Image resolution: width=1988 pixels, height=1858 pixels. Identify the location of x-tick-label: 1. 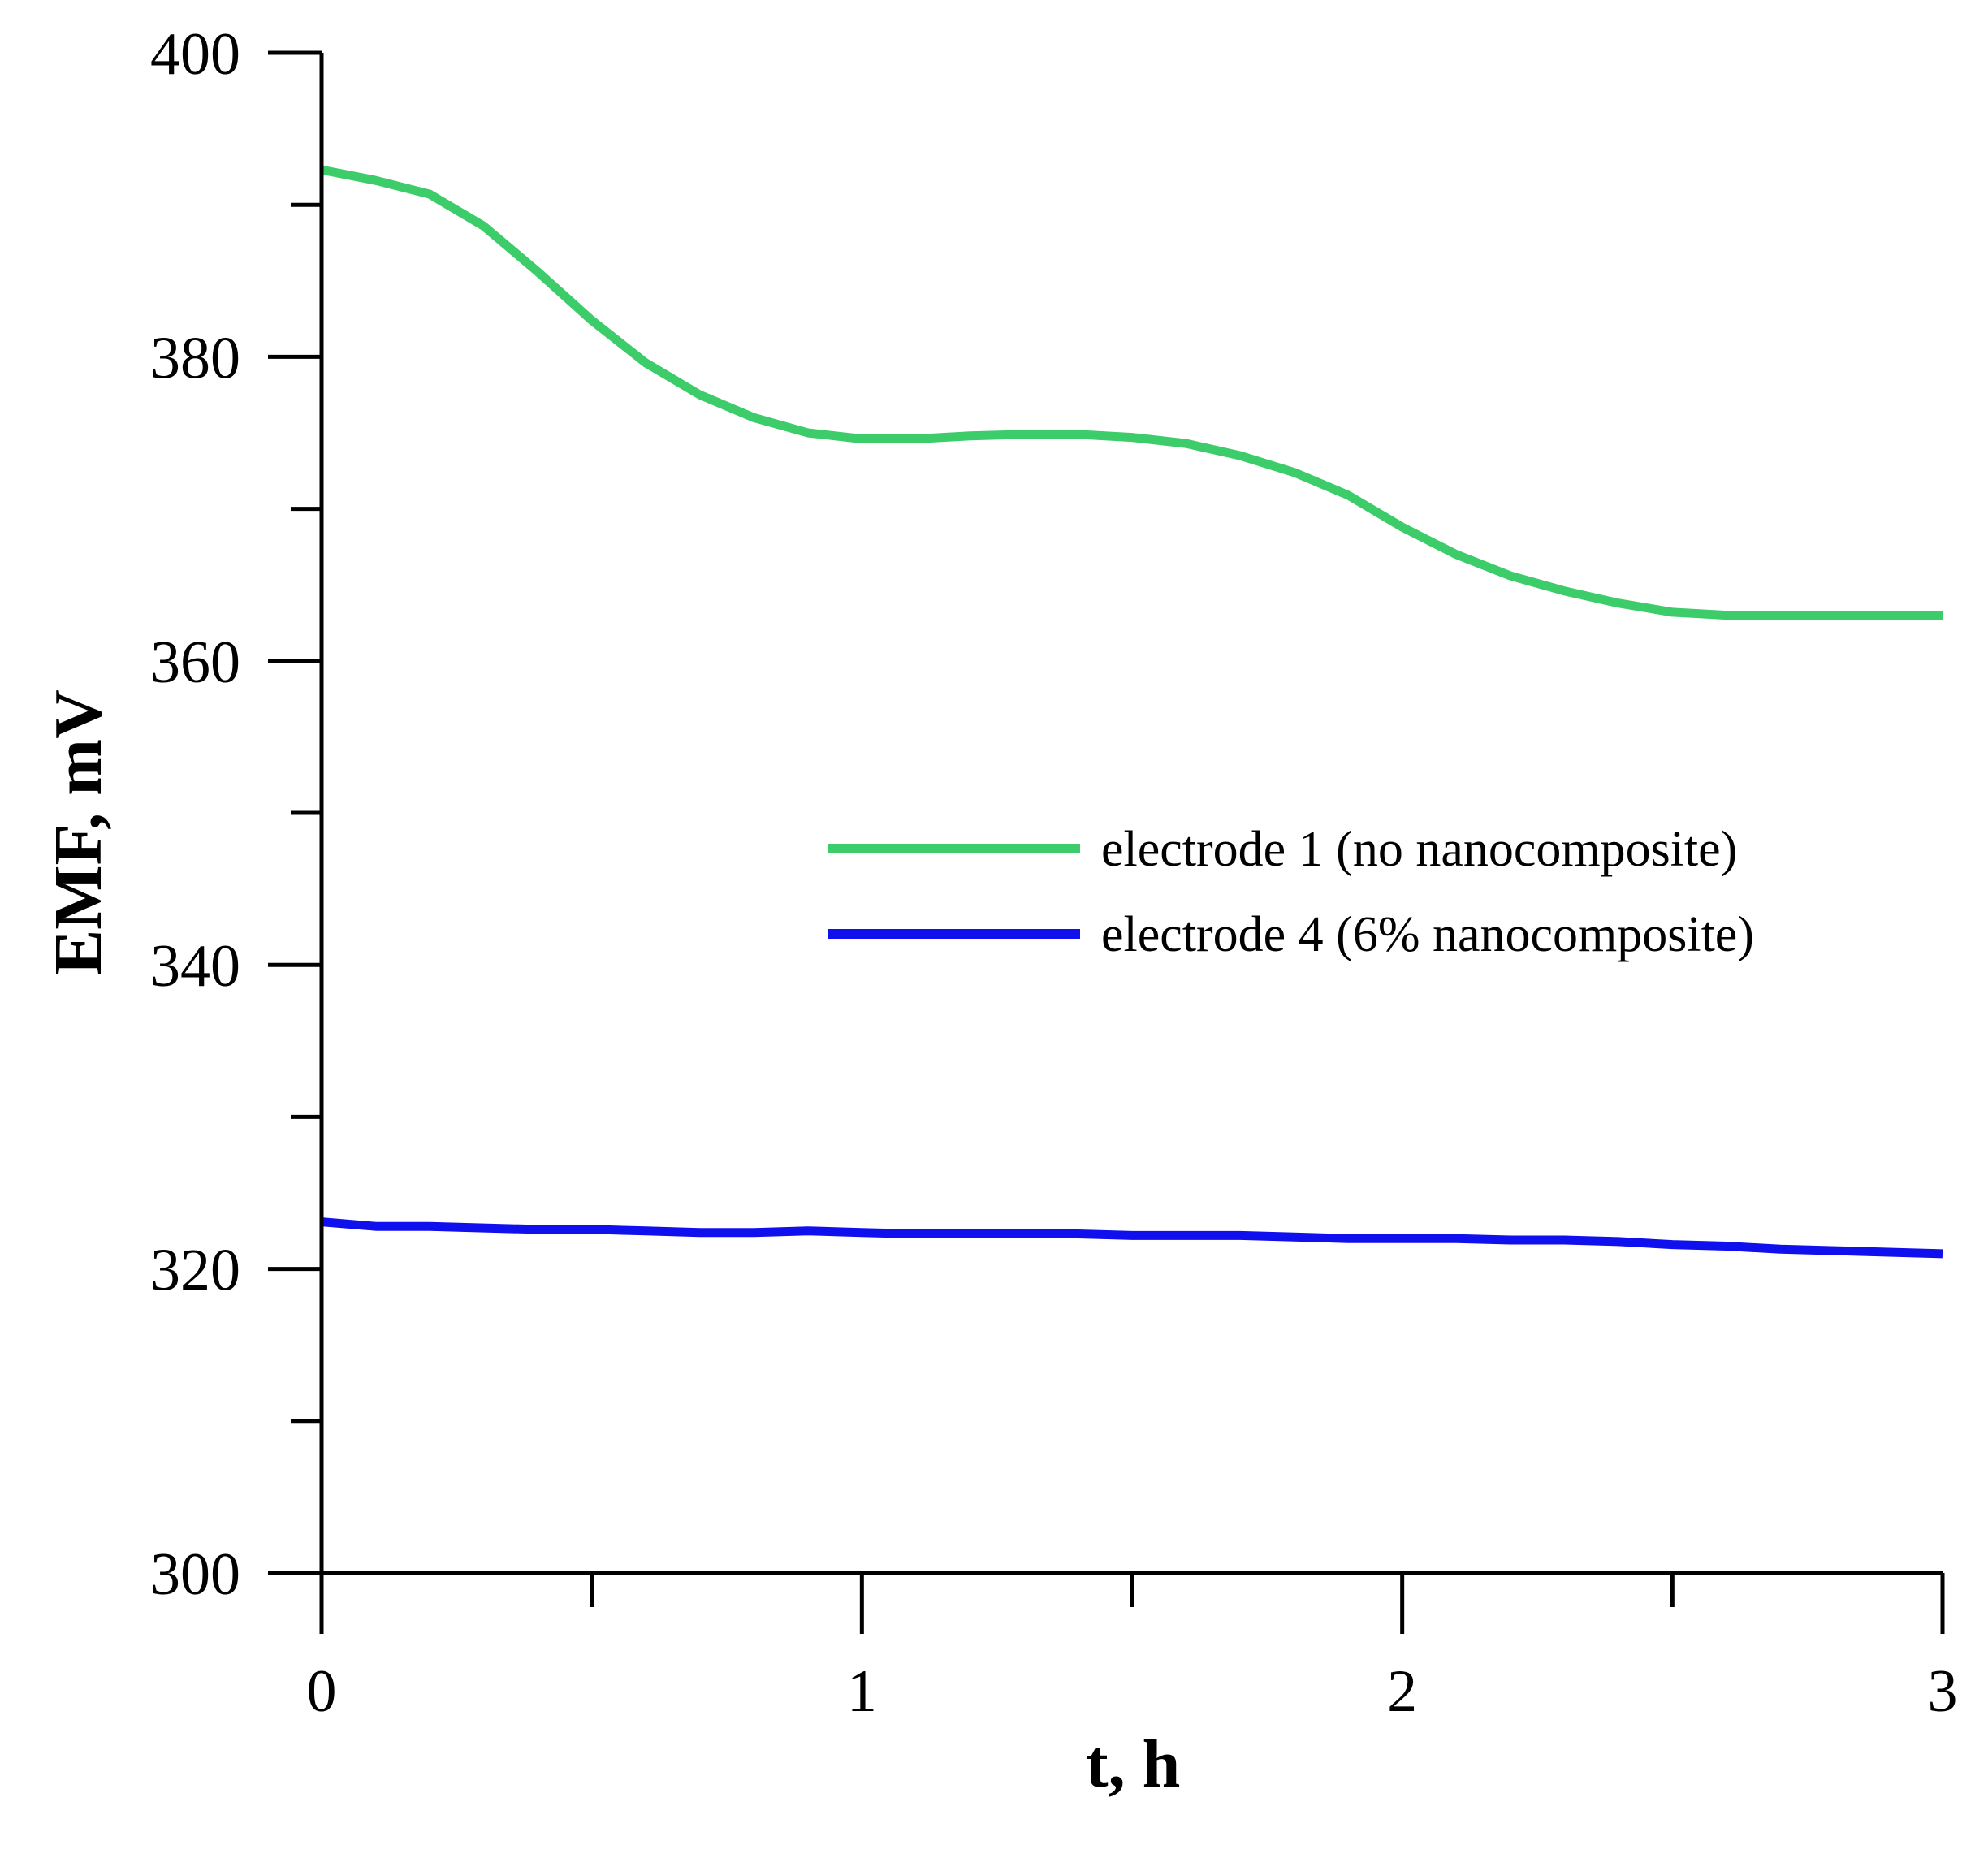
(862, 1691).